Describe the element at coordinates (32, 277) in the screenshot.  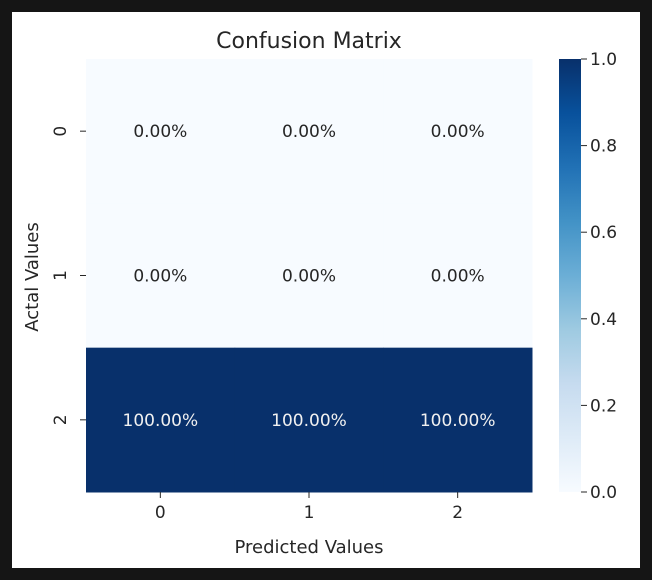
I see `y-axis-label: Actal Values` at that location.